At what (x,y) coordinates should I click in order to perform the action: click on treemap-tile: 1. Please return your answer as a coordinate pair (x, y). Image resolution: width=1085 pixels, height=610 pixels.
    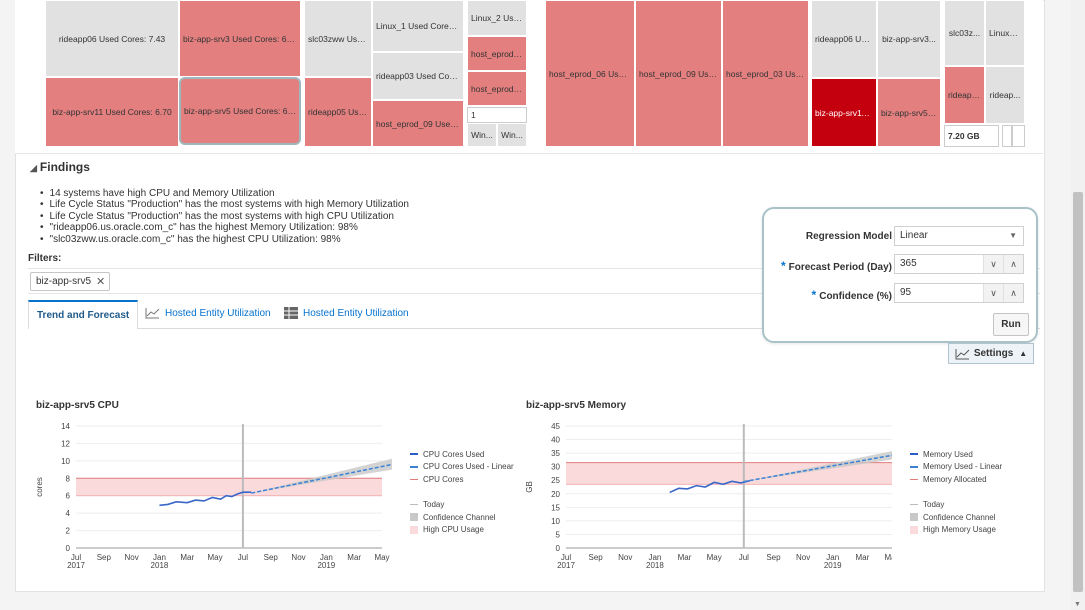
    Looking at the image, I should click on (497, 115).